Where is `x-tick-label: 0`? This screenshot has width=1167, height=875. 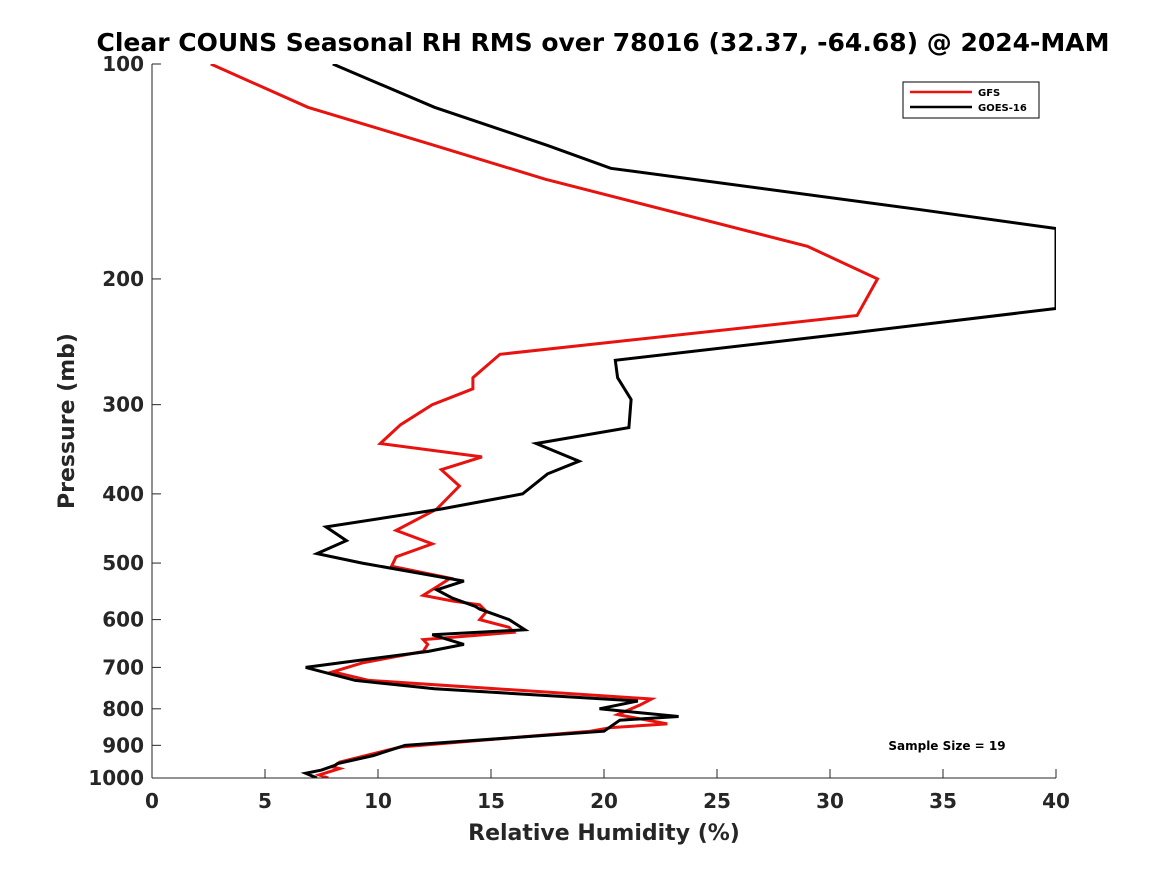 x-tick-label: 0 is located at coordinates (152, 801).